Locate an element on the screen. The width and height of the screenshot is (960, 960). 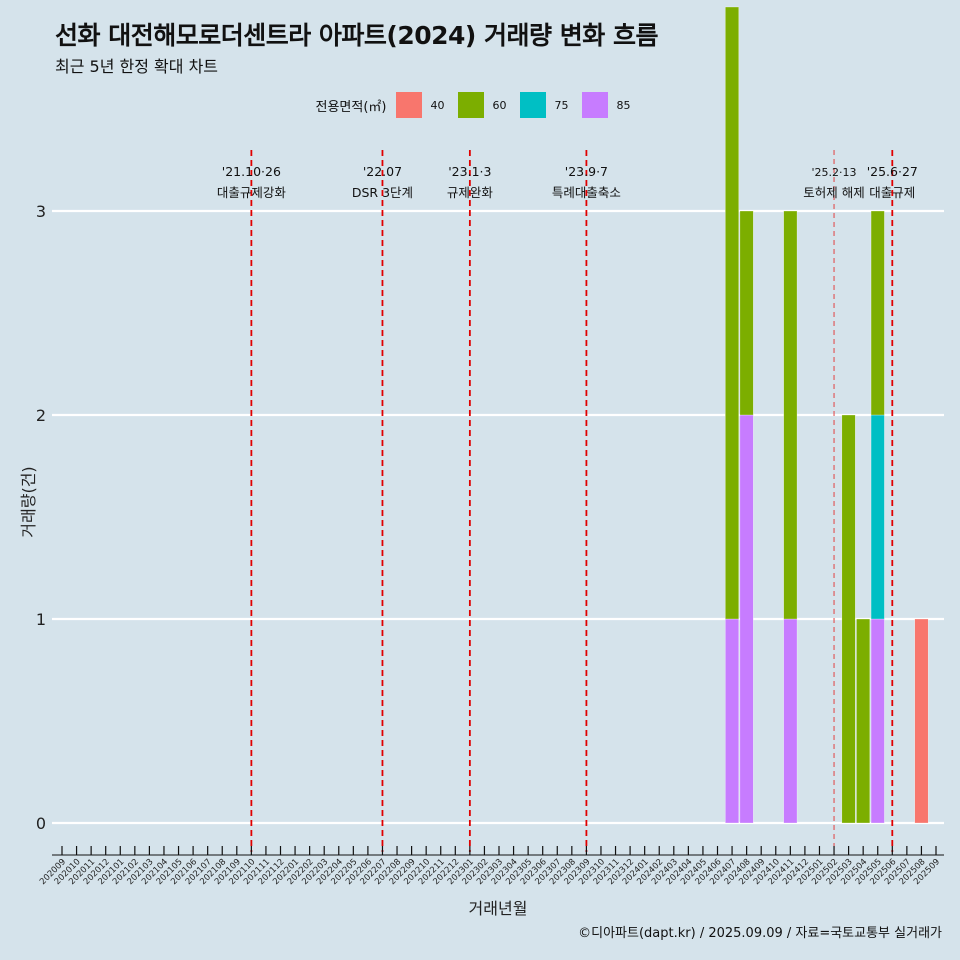
y-tick-label-3: 3 is located at coordinates (41, 211).